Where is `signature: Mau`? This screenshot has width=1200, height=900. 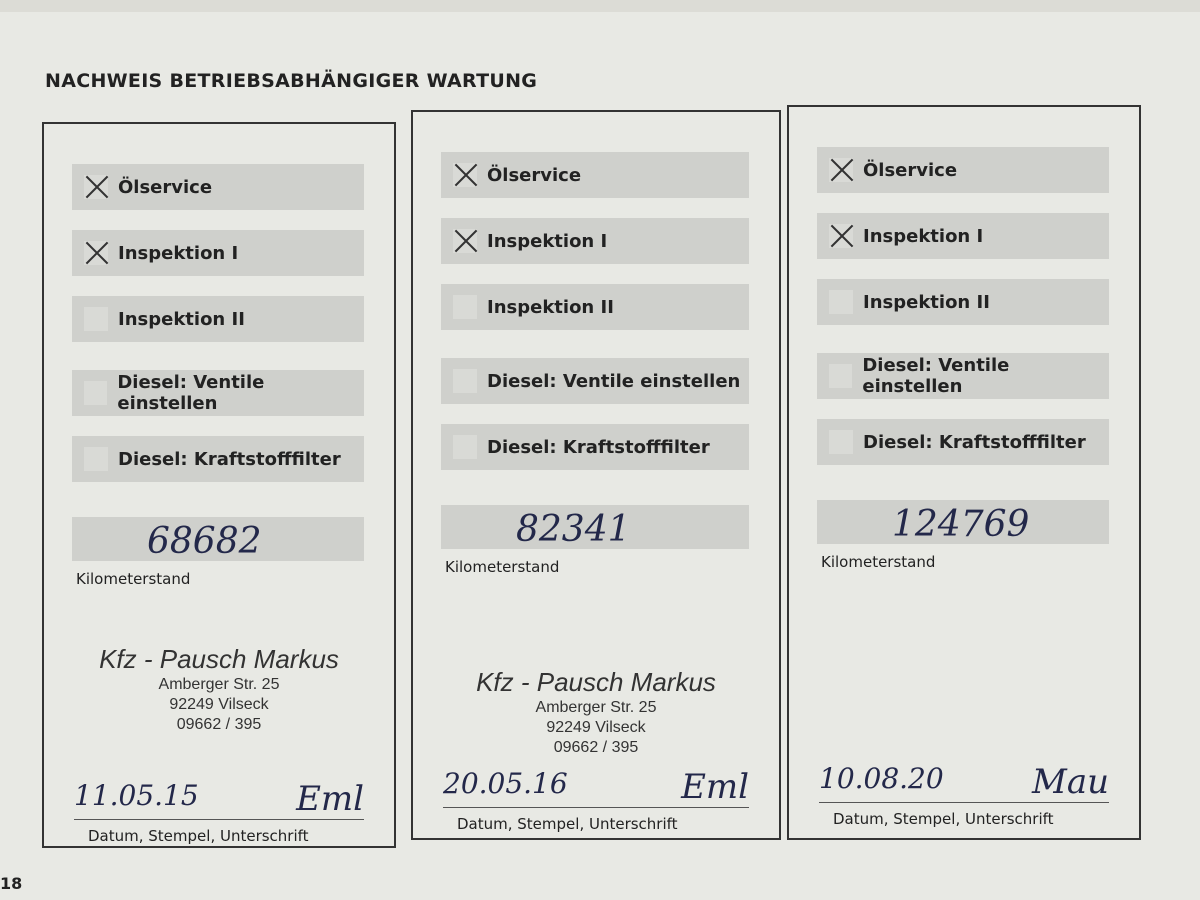 signature: Mau is located at coordinates (1070, 782).